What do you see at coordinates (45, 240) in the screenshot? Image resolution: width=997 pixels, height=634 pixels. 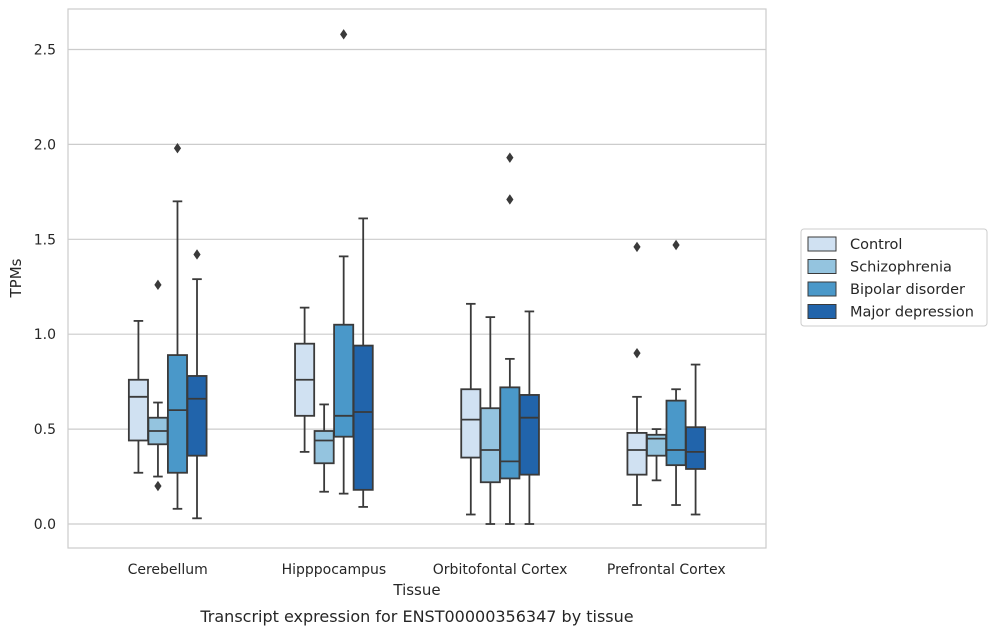 I see `y-tick-label: 1.5` at bounding box center [45, 240].